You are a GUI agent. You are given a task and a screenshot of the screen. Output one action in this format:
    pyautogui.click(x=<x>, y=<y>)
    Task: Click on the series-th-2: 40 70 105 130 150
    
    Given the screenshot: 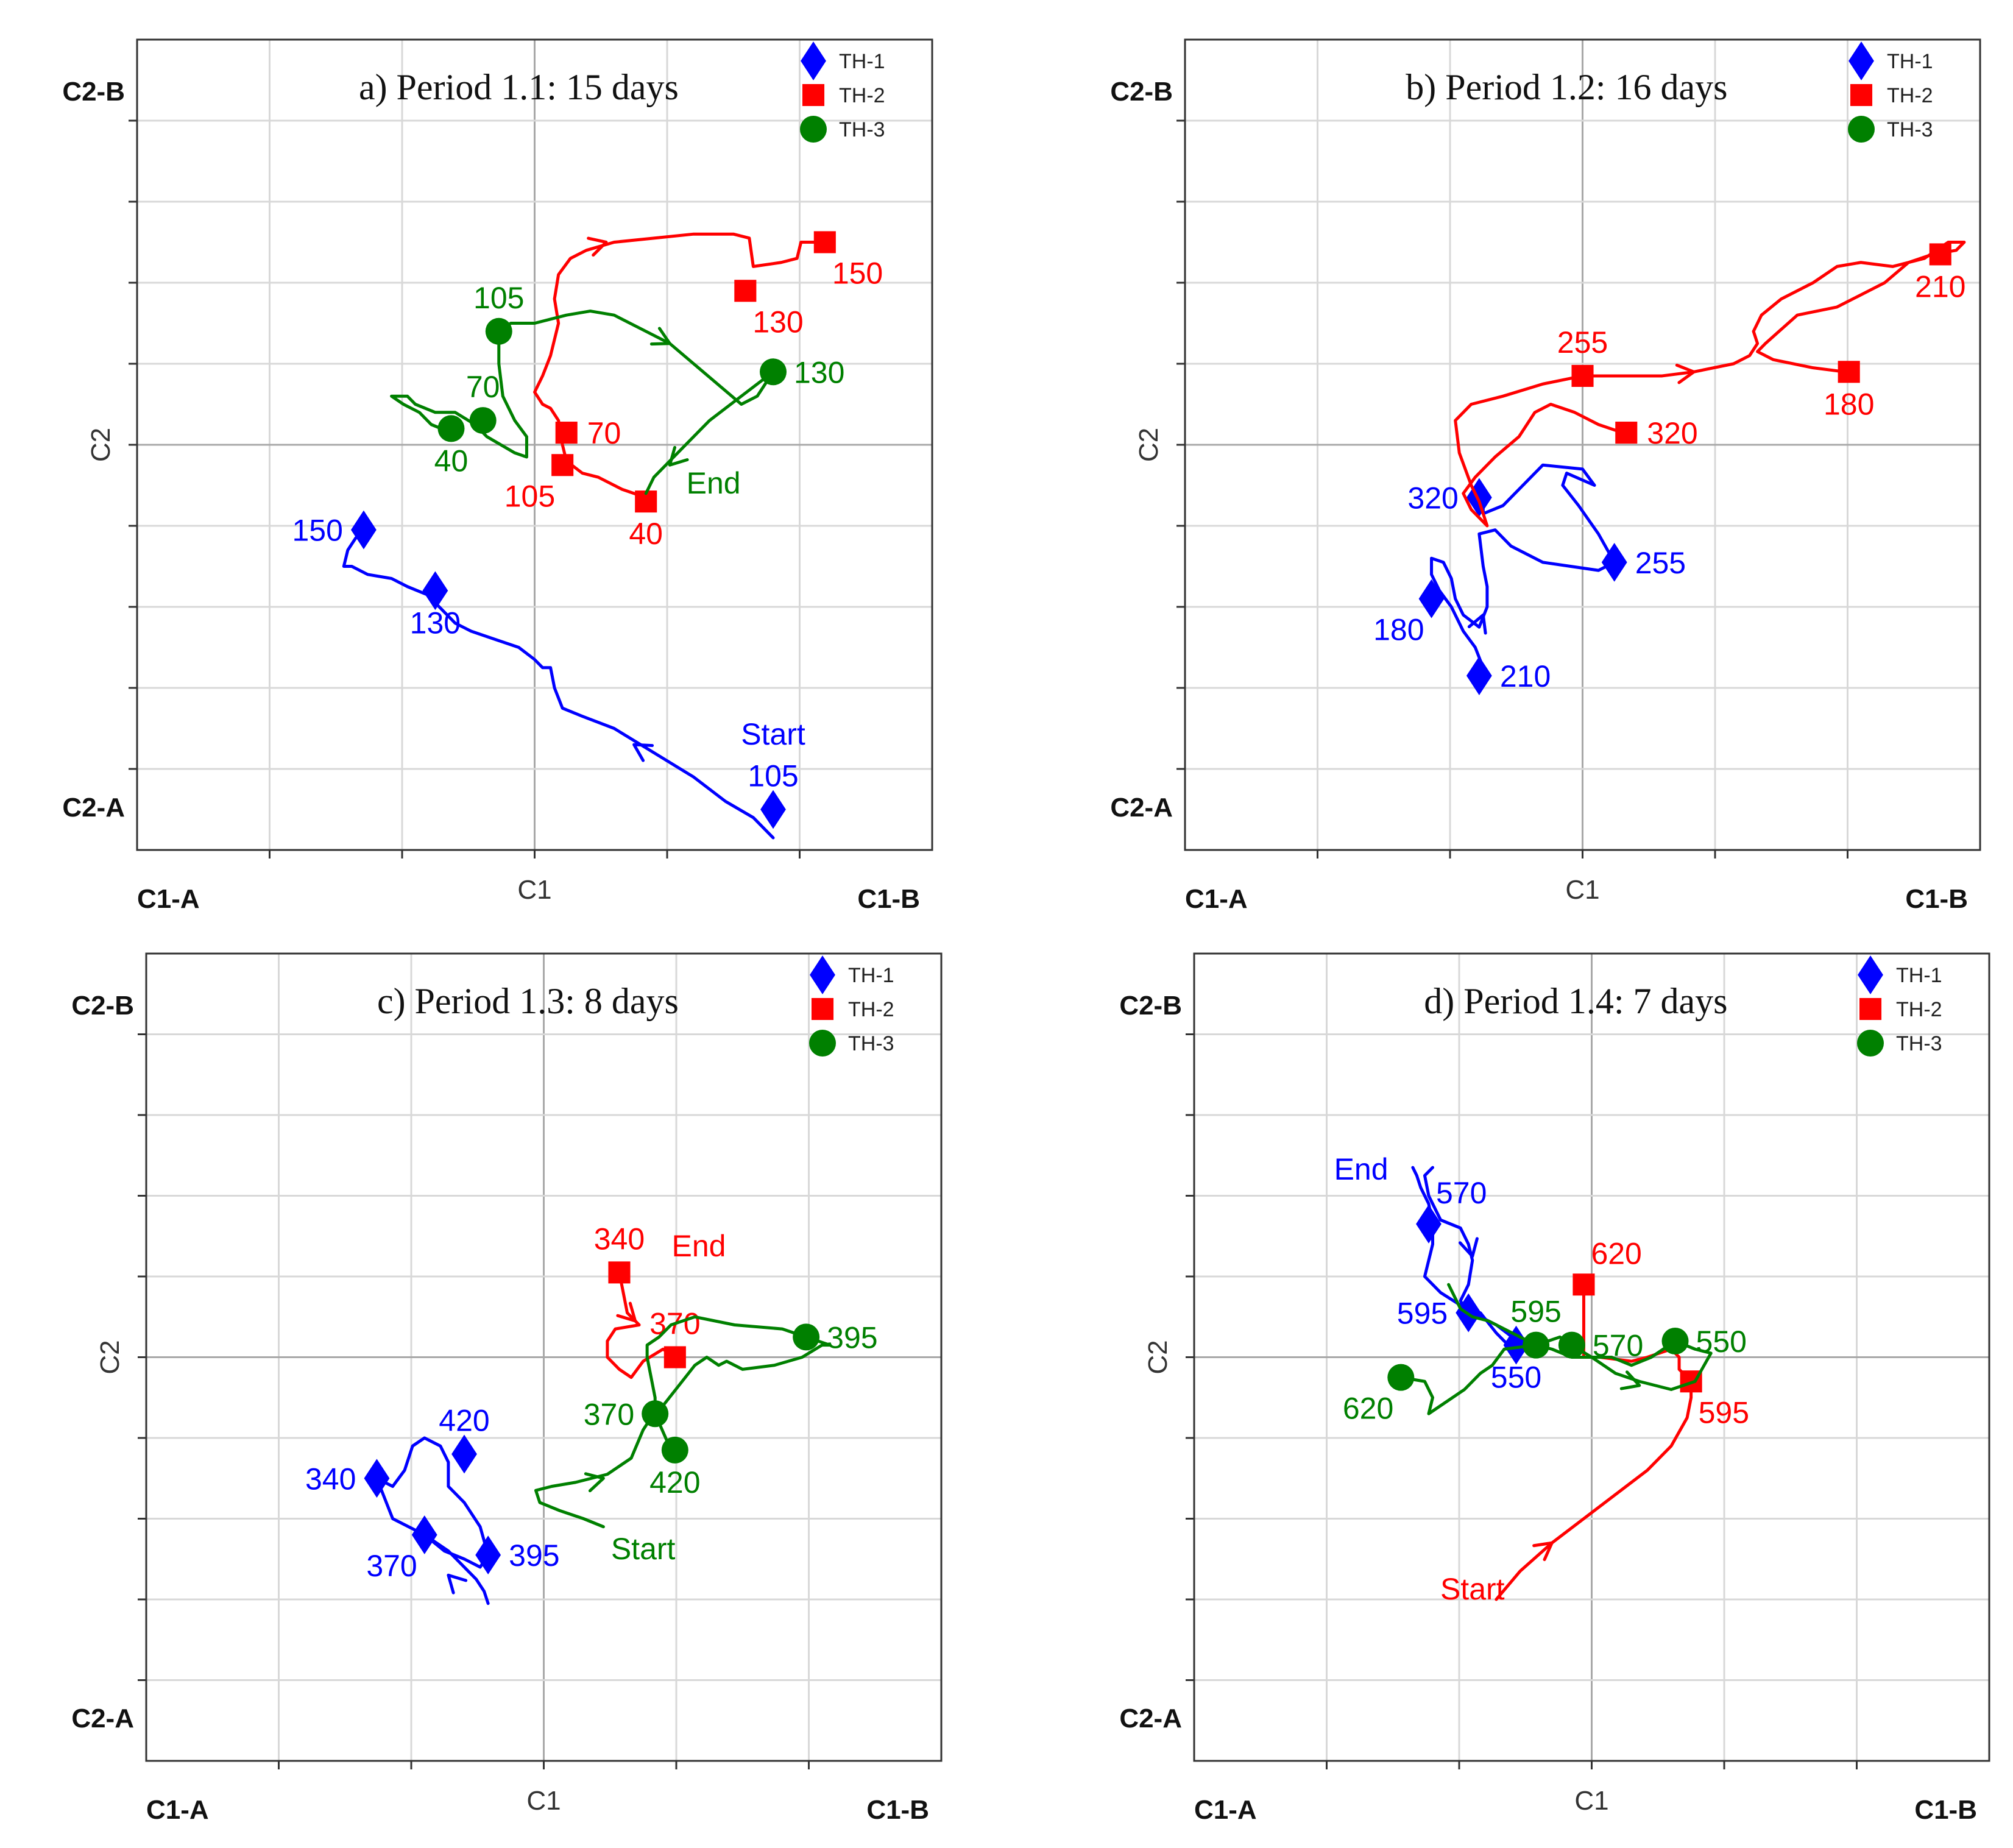 What is the action you would take?
    pyautogui.click(x=693, y=391)
    